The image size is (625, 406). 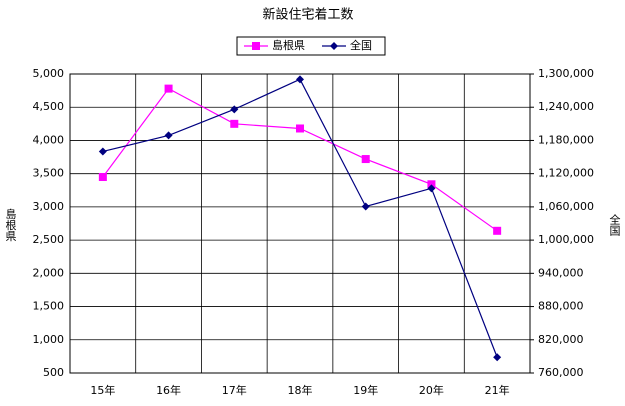 I want to click on y-tick-label: 500, so click(x=53, y=372).